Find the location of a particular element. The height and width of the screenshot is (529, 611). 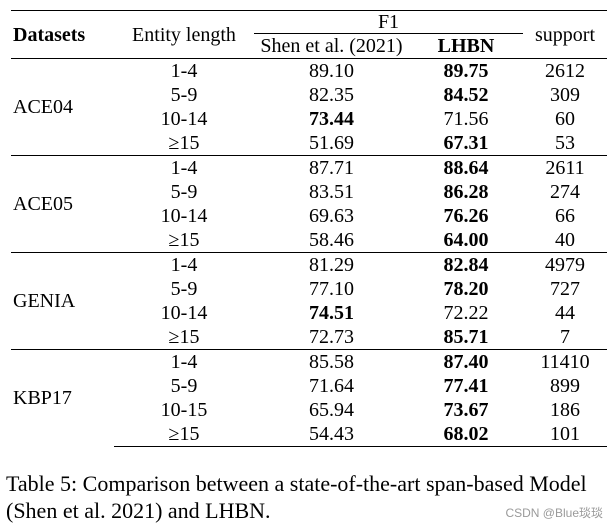

lhbn-f1-cell: 64.00 is located at coordinates (466, 240).